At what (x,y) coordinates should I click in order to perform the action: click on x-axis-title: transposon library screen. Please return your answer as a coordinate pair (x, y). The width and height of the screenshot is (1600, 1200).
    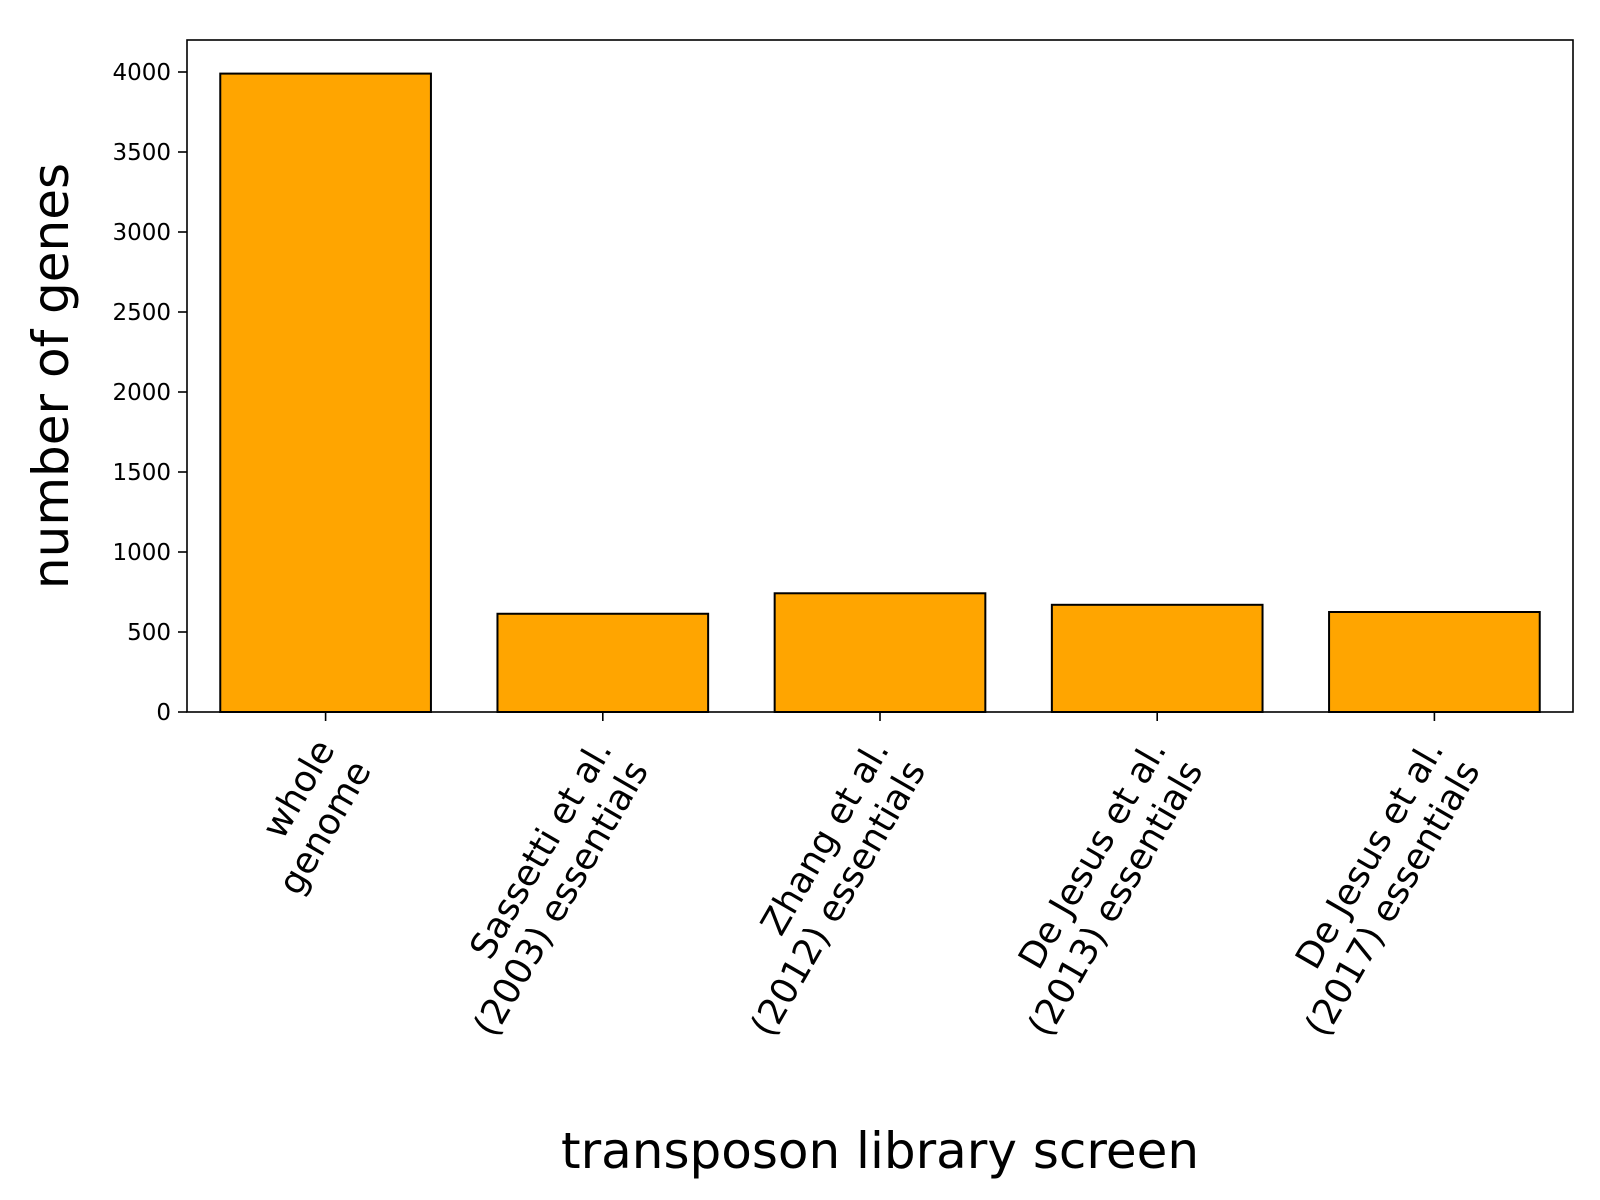
    Looking at the image, I should click on (880, 1151).